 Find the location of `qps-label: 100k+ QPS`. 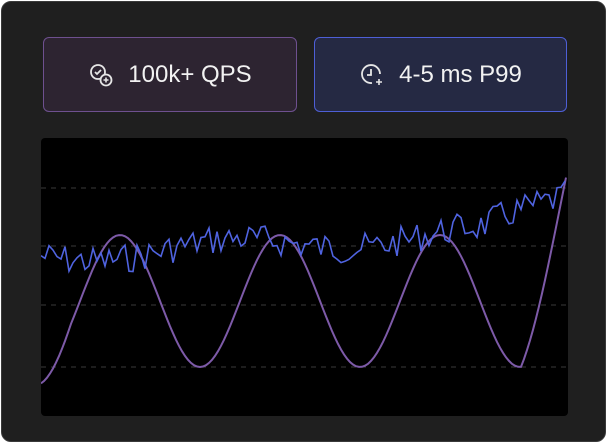

qps-label: 100k+ QPS is located at coordinates (190, 74).